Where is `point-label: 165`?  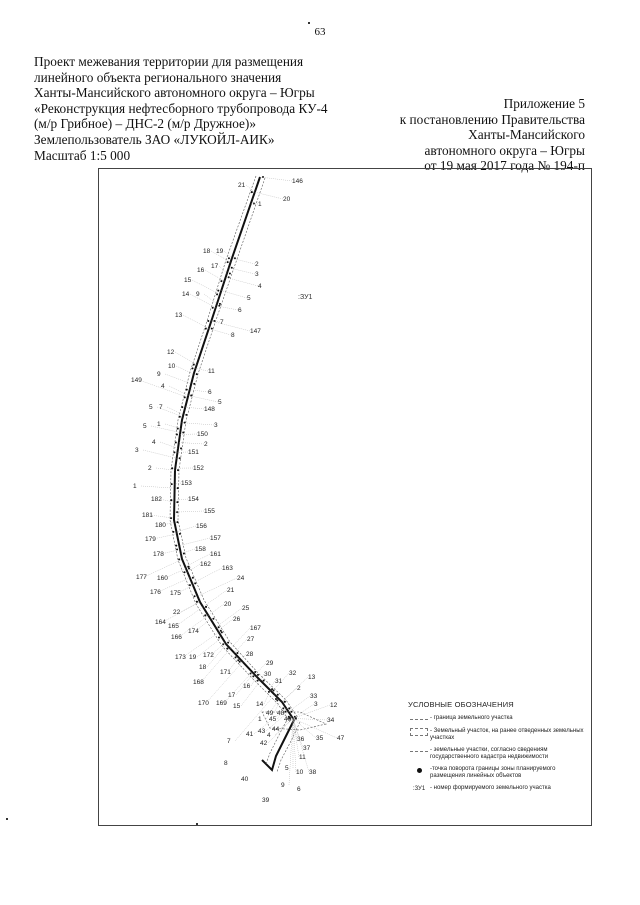
point-label: 165 is located at coordinates (173, 626).